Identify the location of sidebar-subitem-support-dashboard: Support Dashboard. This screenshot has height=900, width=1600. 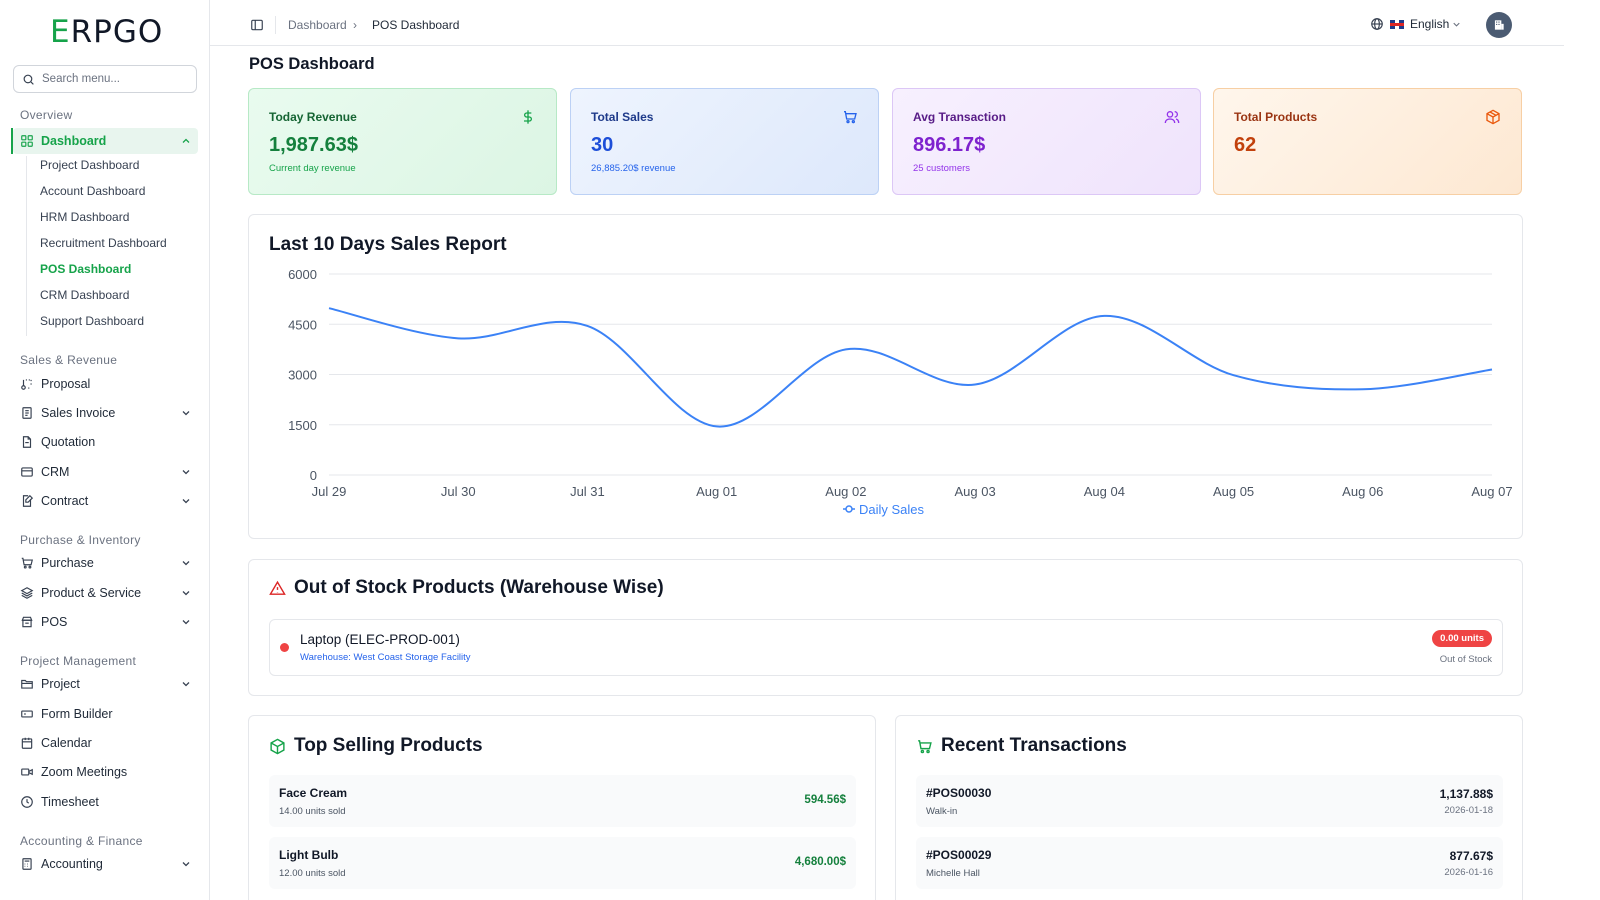
(92, 321).